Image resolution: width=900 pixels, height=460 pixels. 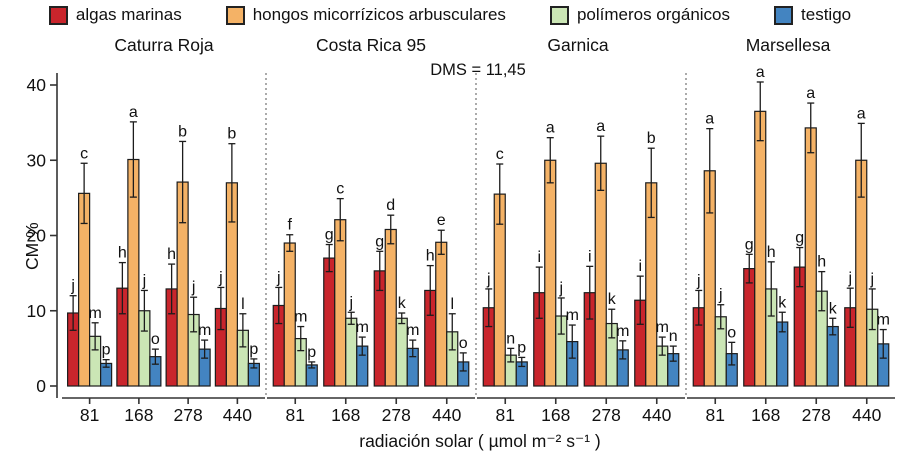 I want to click on x-axis-label: radiación solar ( µmol m⁻² s⁻¹ ), so click(x=480, y=441).